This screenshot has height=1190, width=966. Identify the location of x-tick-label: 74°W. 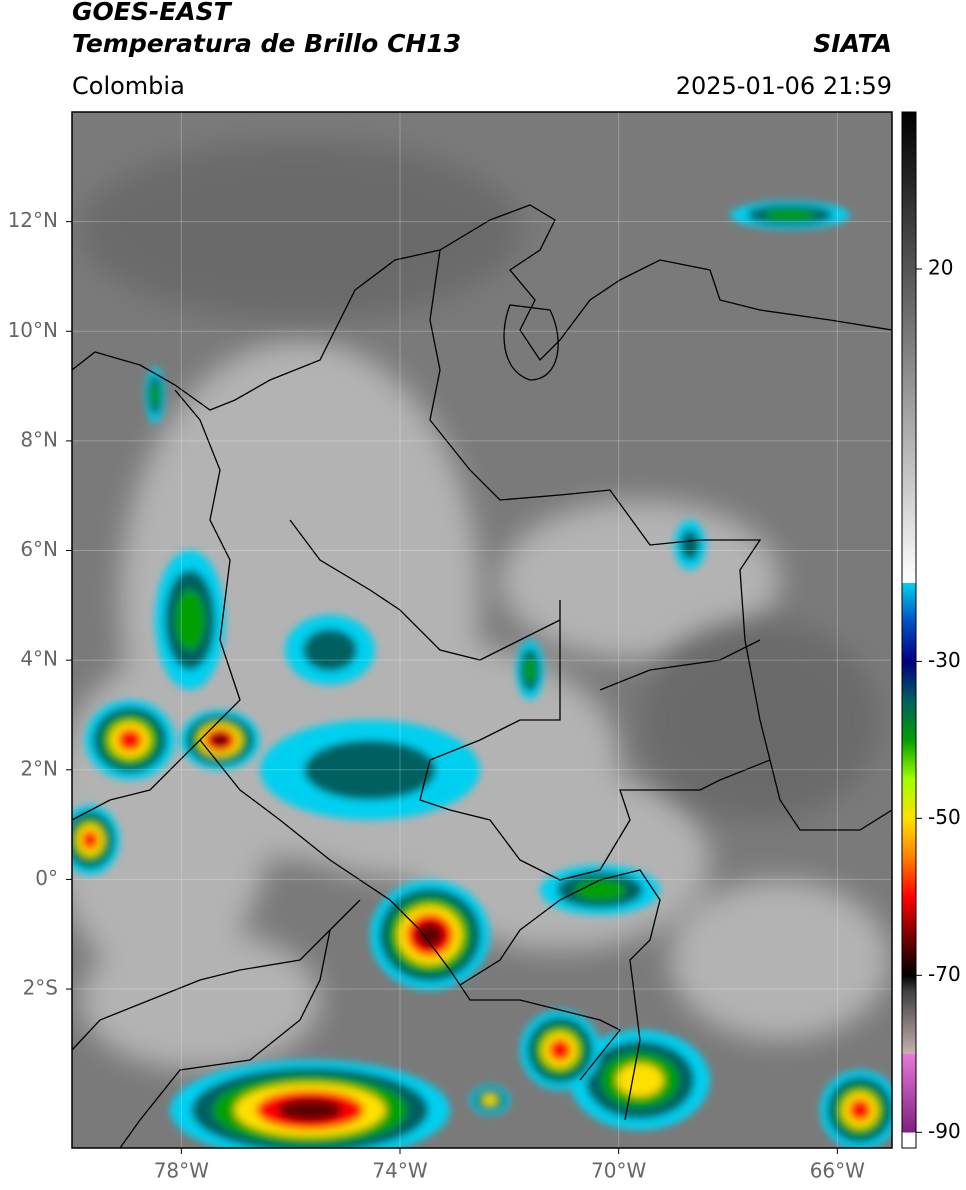
(399, 1171).